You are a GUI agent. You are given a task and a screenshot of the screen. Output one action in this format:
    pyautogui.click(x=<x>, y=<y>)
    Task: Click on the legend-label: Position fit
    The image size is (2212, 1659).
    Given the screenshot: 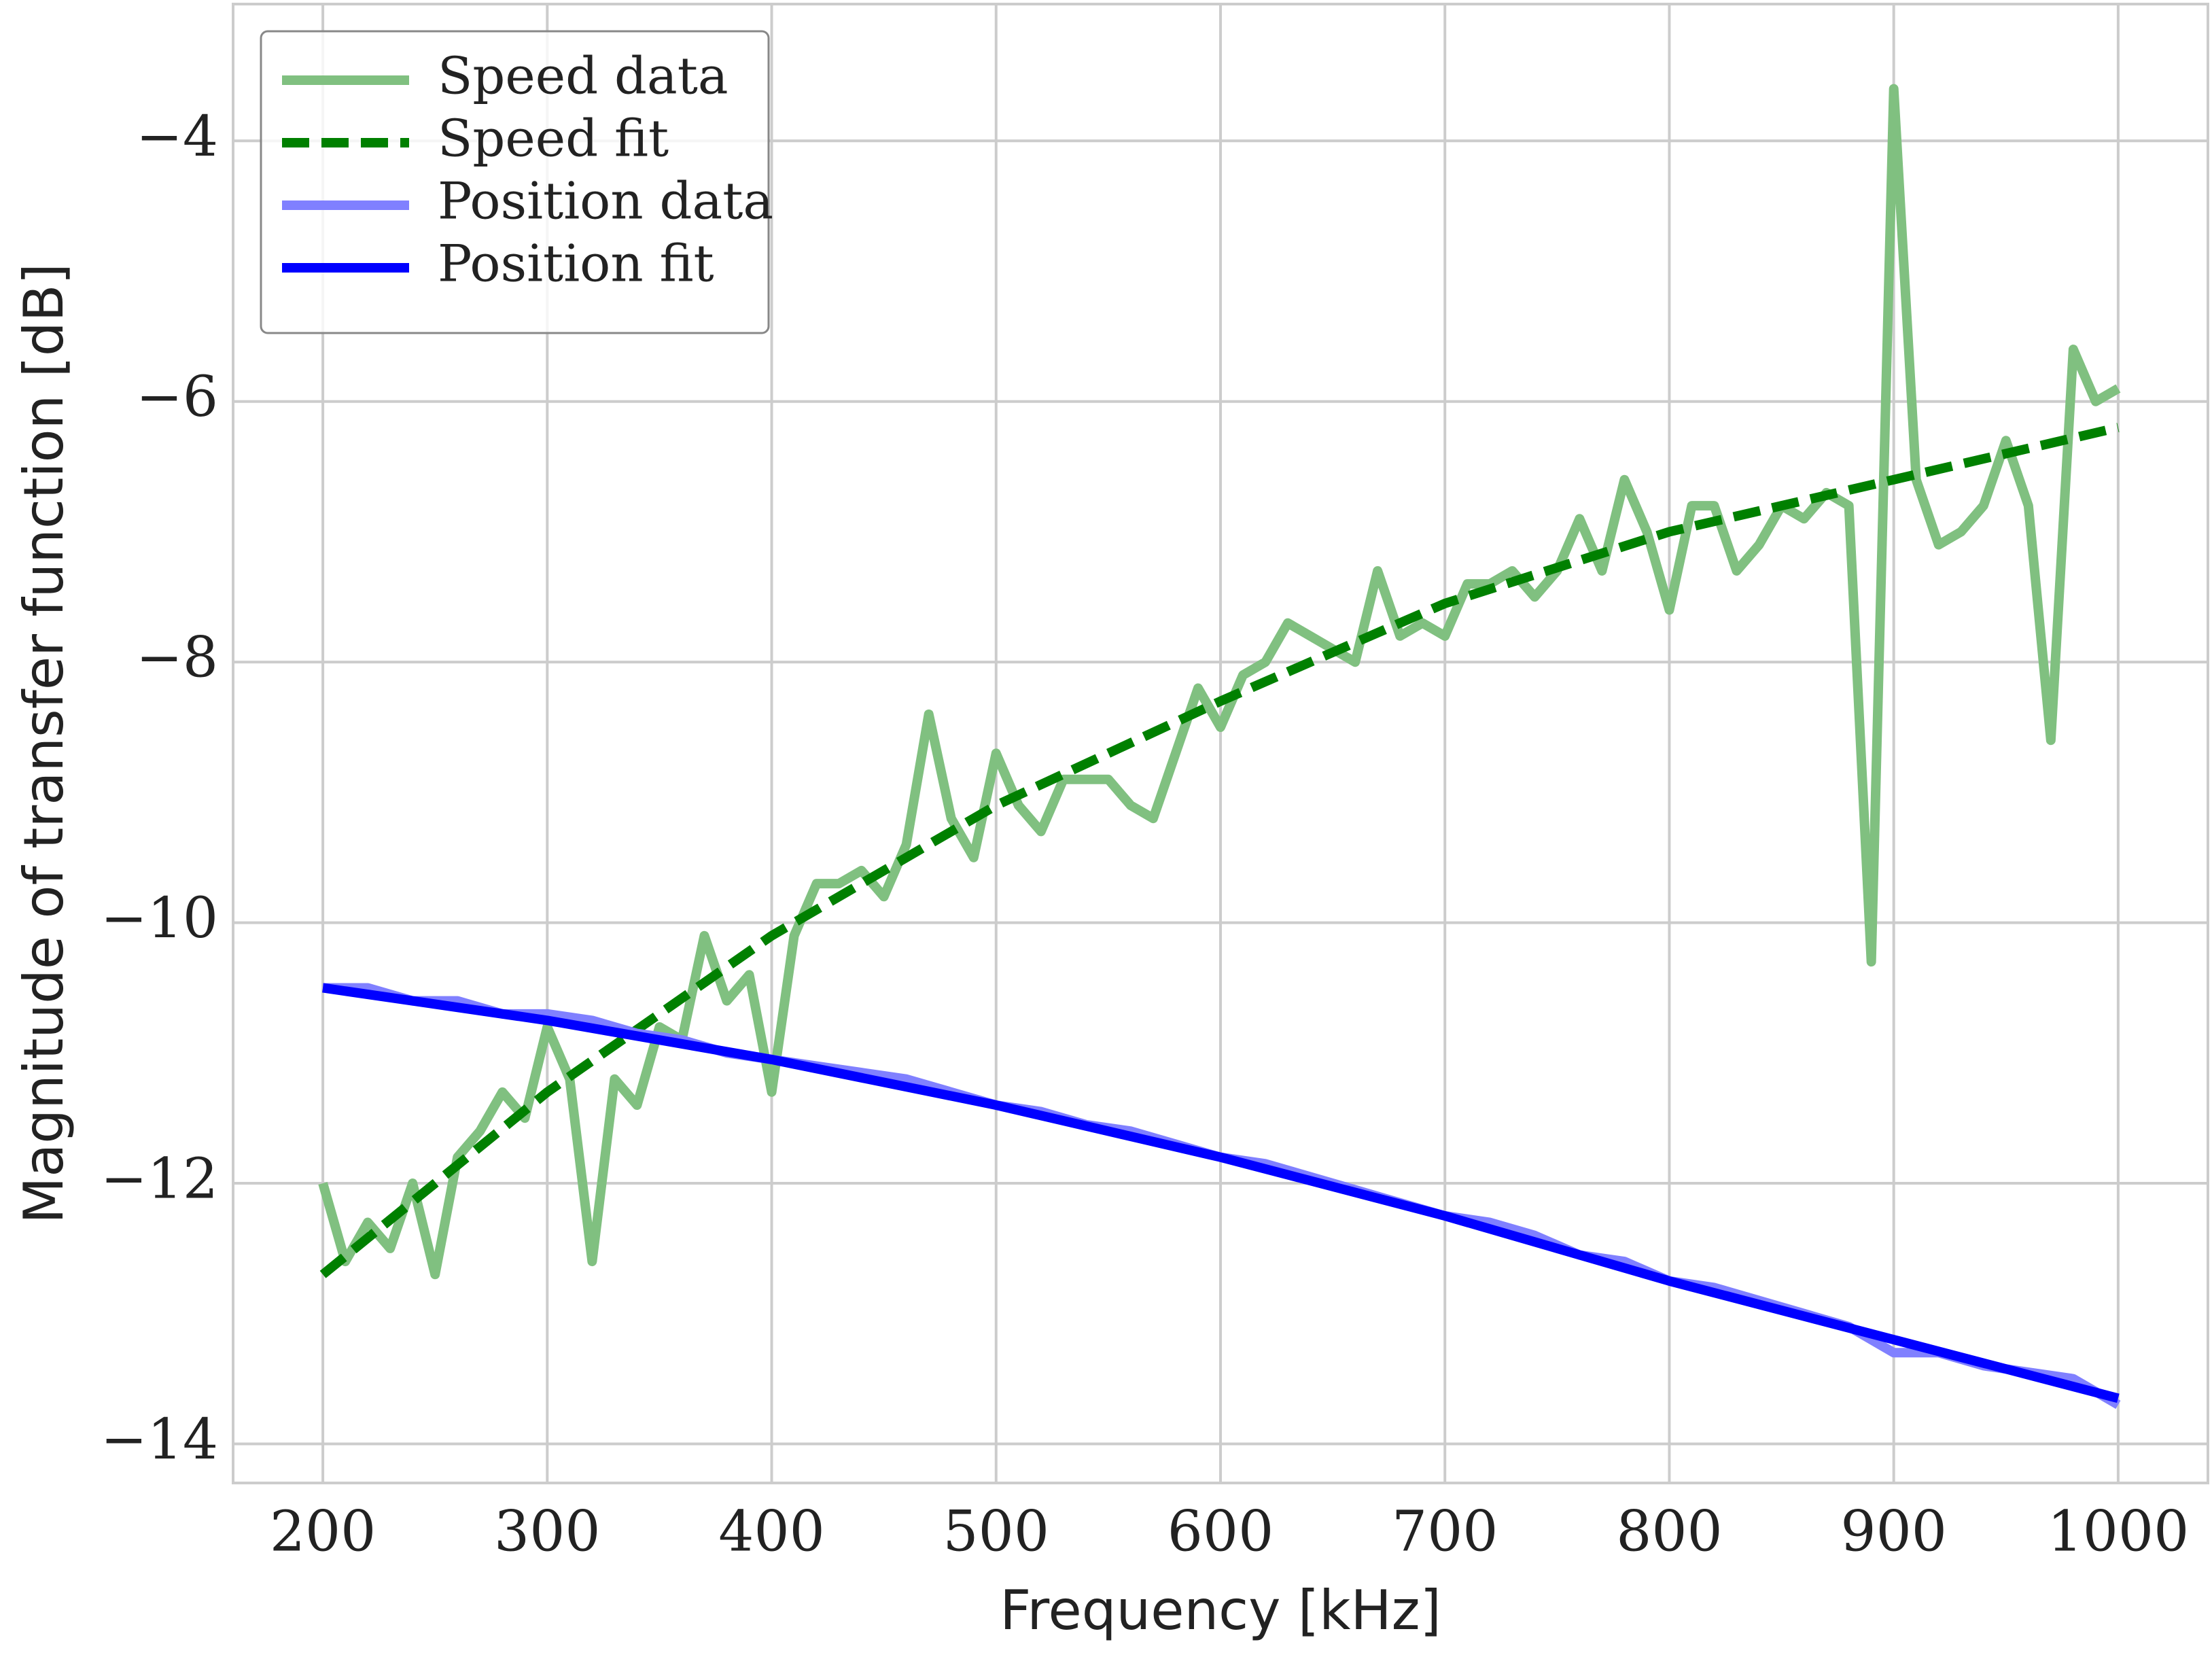 What is the action you would take?
    pyautogui.click(x=576, y=263)
    